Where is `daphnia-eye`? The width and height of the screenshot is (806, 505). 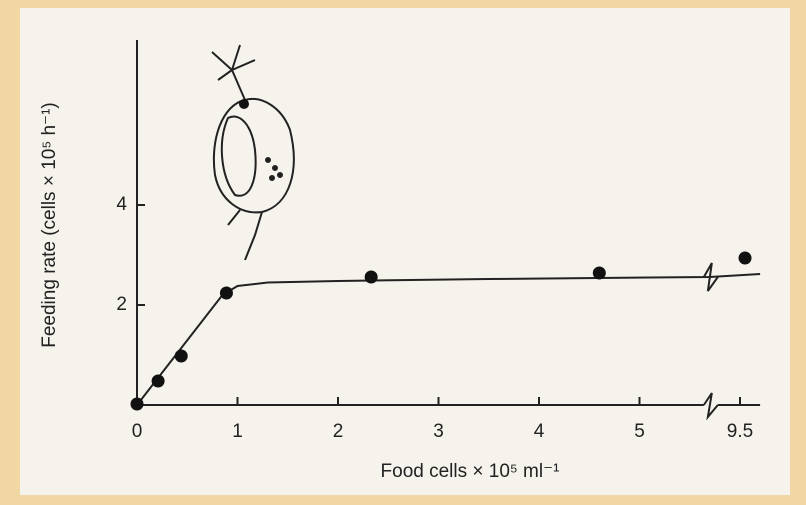
daphnia-eye is located at coordinates (244, 104).